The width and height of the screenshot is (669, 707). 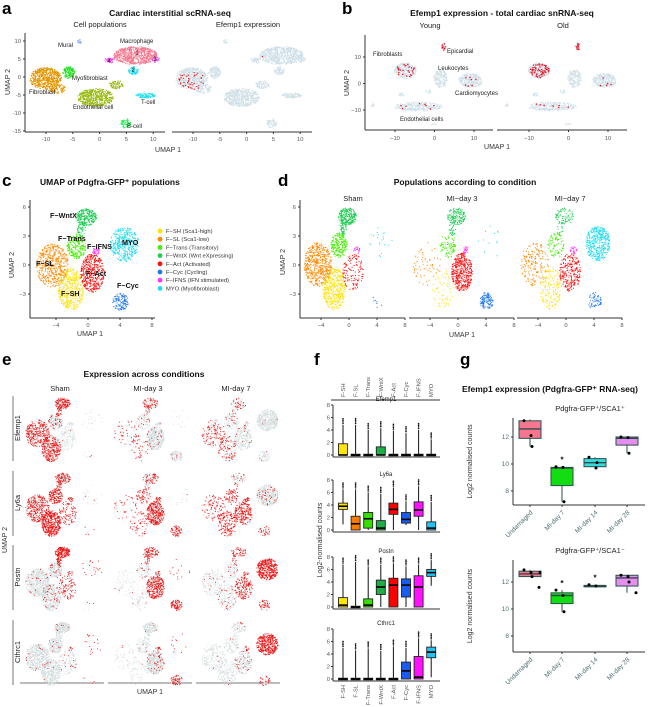 What do you see at coordinates (430, 25) in the screenshot?
I see `panel-b-subtitle-young: Young` at bounding box center [430, 25].